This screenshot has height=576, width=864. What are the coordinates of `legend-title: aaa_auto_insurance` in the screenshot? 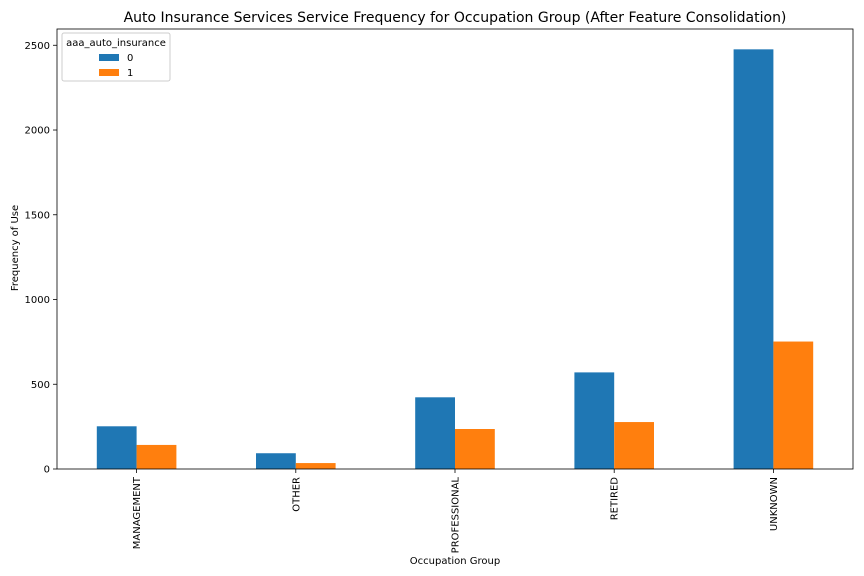 It's located at (116, 43).